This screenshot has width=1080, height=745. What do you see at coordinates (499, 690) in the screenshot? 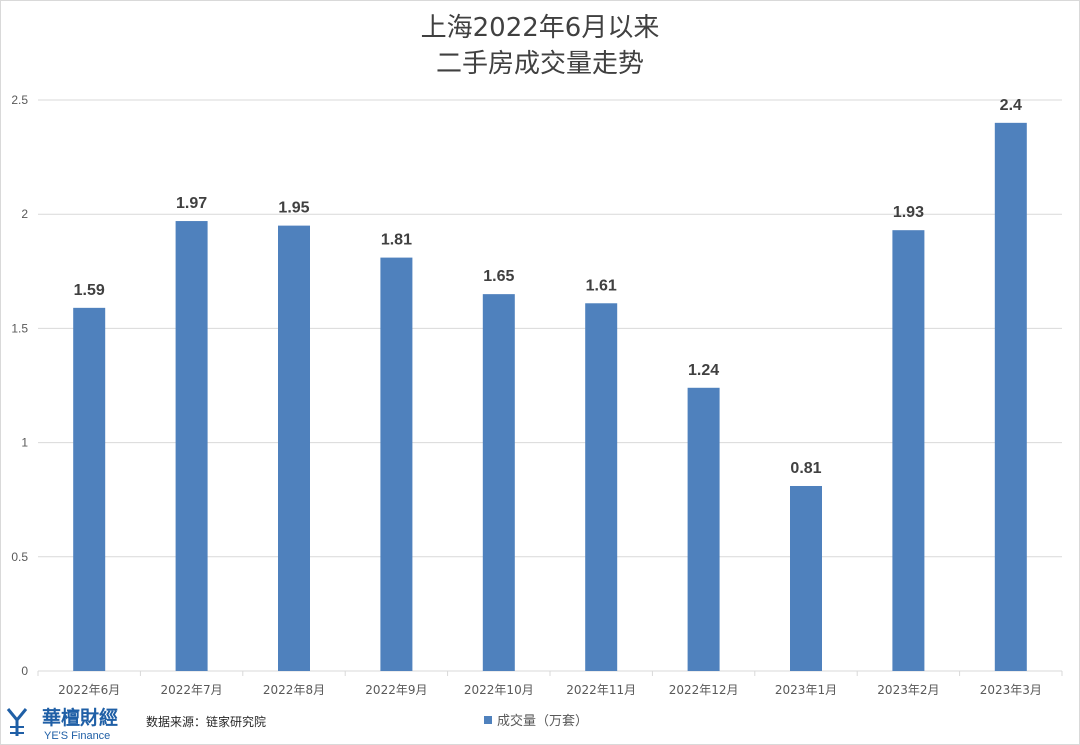
I see `x-tick-label: 2022年10月` at bounding box center [499, 690].